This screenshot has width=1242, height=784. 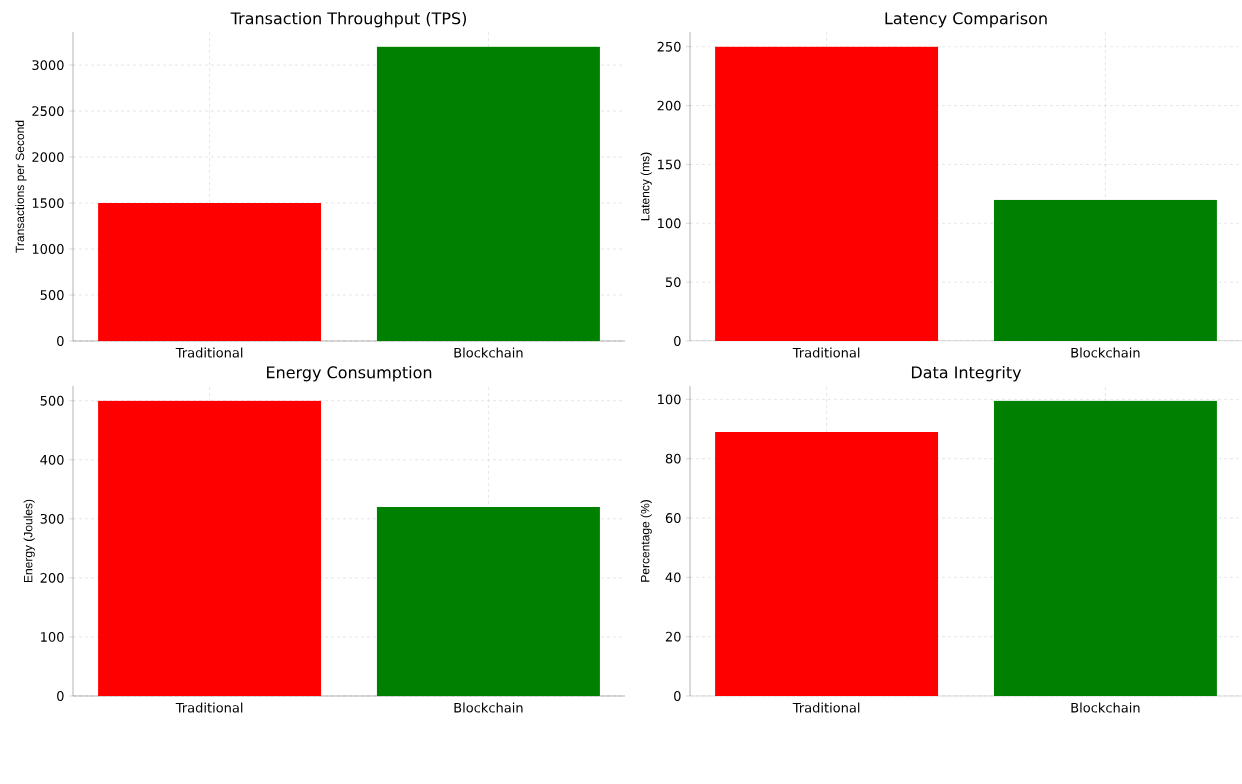 What do you see at coordinates (48, 111) in the screenshot?
I see `y-tick-label: 2500` at bounding box center [48, 111].